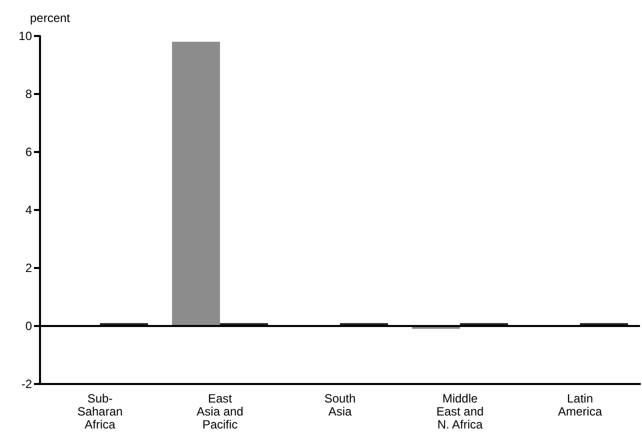 The image size is (642, 436). Describe the element at coordinates (580, 405) in the screenshot. I see `x-tick-label: Latin America` at that location.